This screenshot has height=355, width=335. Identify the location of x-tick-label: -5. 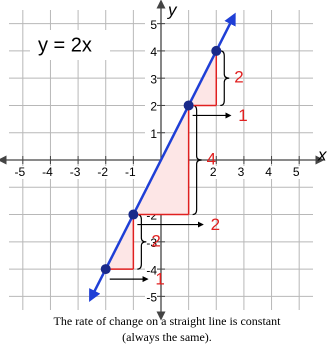
(19, 172).